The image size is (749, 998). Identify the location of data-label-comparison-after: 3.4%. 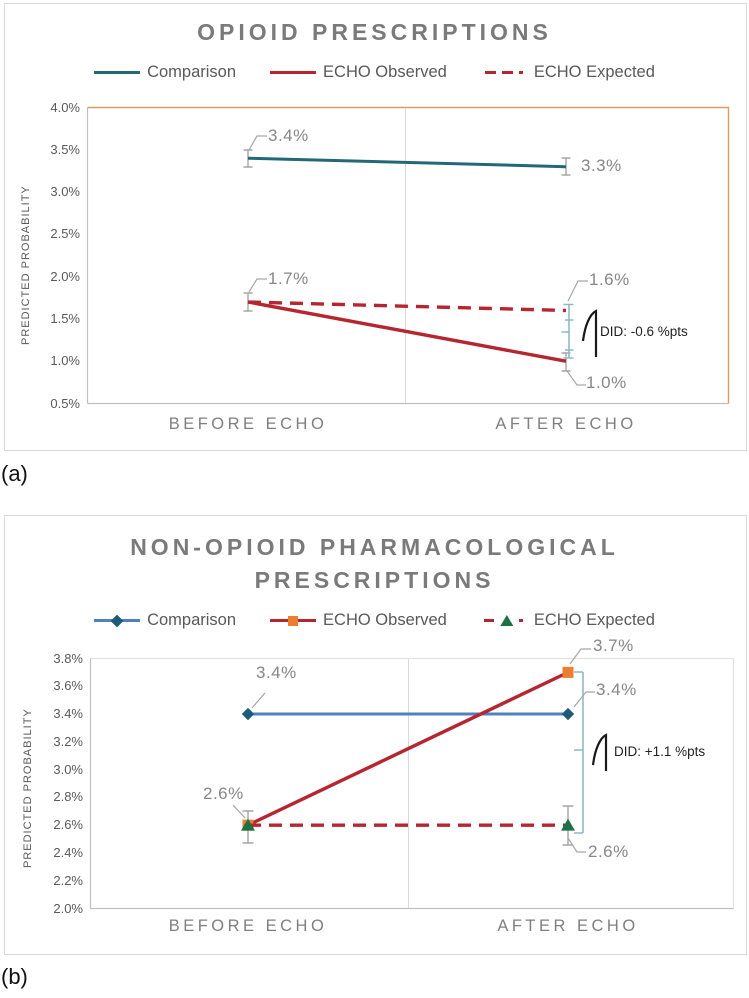
(616, 689).